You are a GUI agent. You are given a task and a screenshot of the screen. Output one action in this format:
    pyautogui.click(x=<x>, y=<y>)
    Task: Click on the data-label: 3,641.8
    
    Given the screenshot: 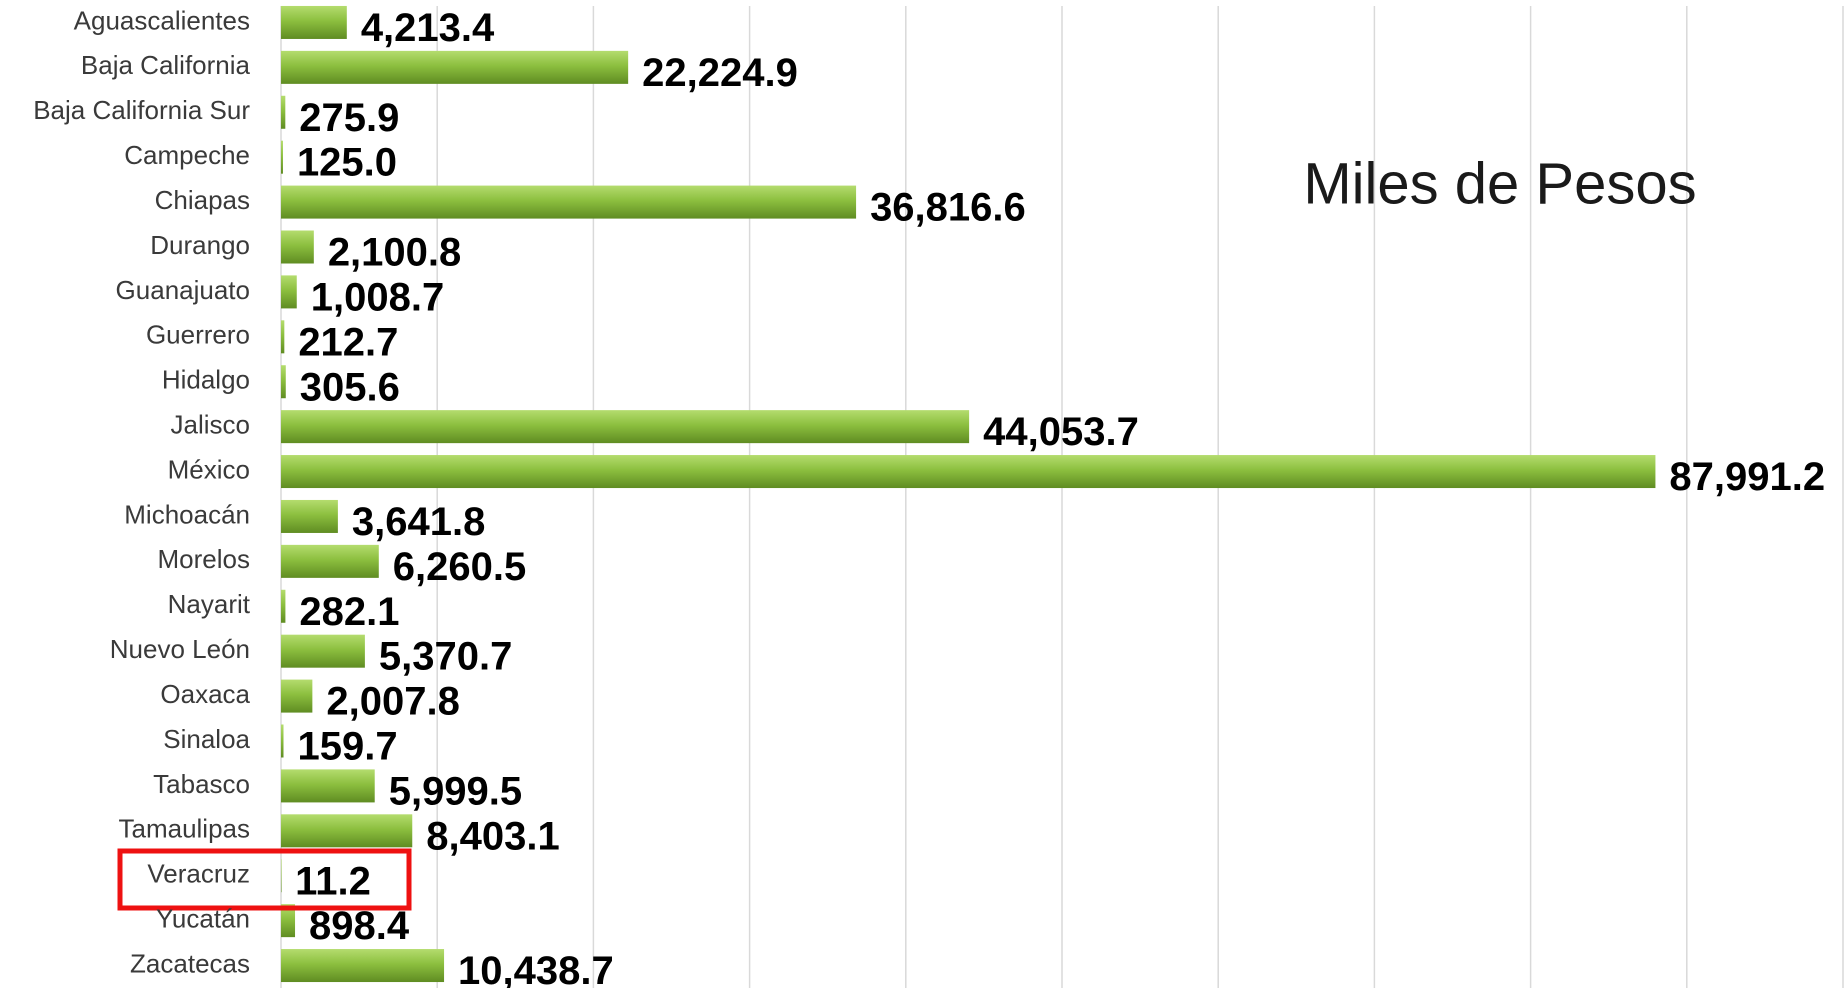 What is the action you would take?
    pyautogui.click(x=418, y=522)
    